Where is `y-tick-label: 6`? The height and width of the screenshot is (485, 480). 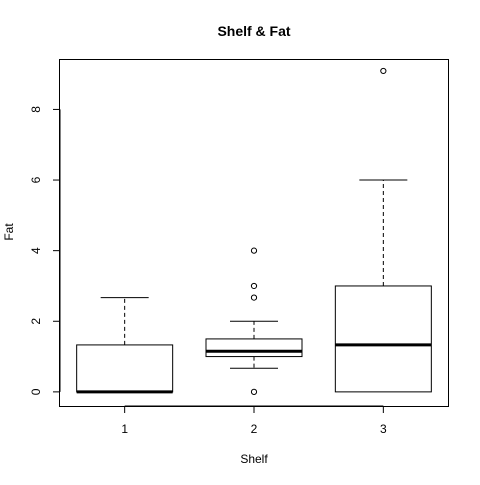 y-tick-label: 6 is located at coordinates (36, 179).